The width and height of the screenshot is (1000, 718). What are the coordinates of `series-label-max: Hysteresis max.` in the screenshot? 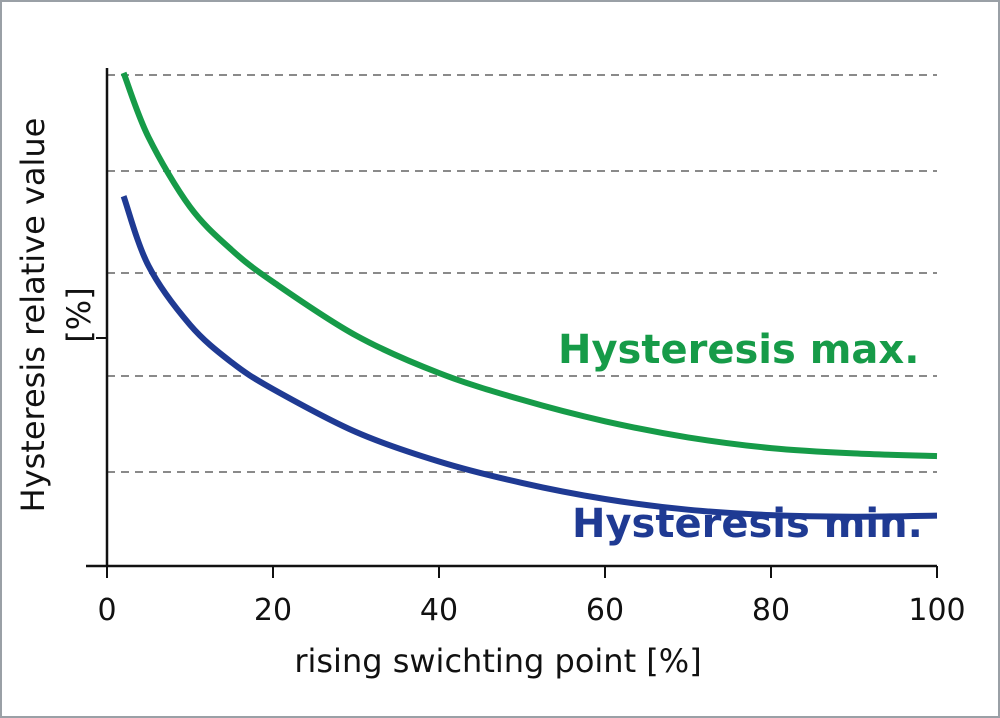 It's located at (738, 350).